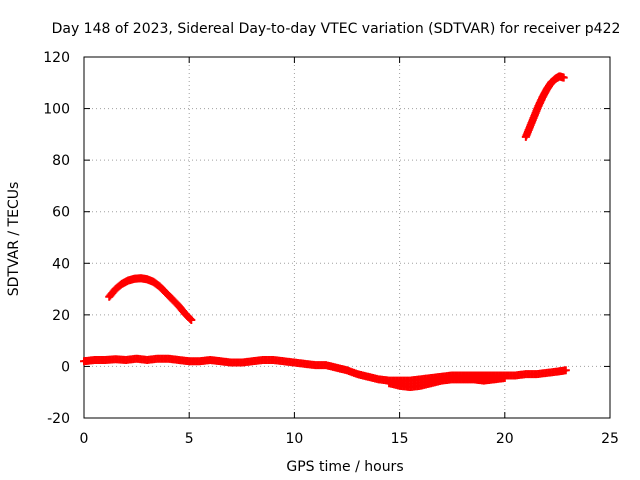  What do you see at coordinates (294, 439) in the screenshot?
I see `x-tick-label: 10` at bounding box center [294, 439].